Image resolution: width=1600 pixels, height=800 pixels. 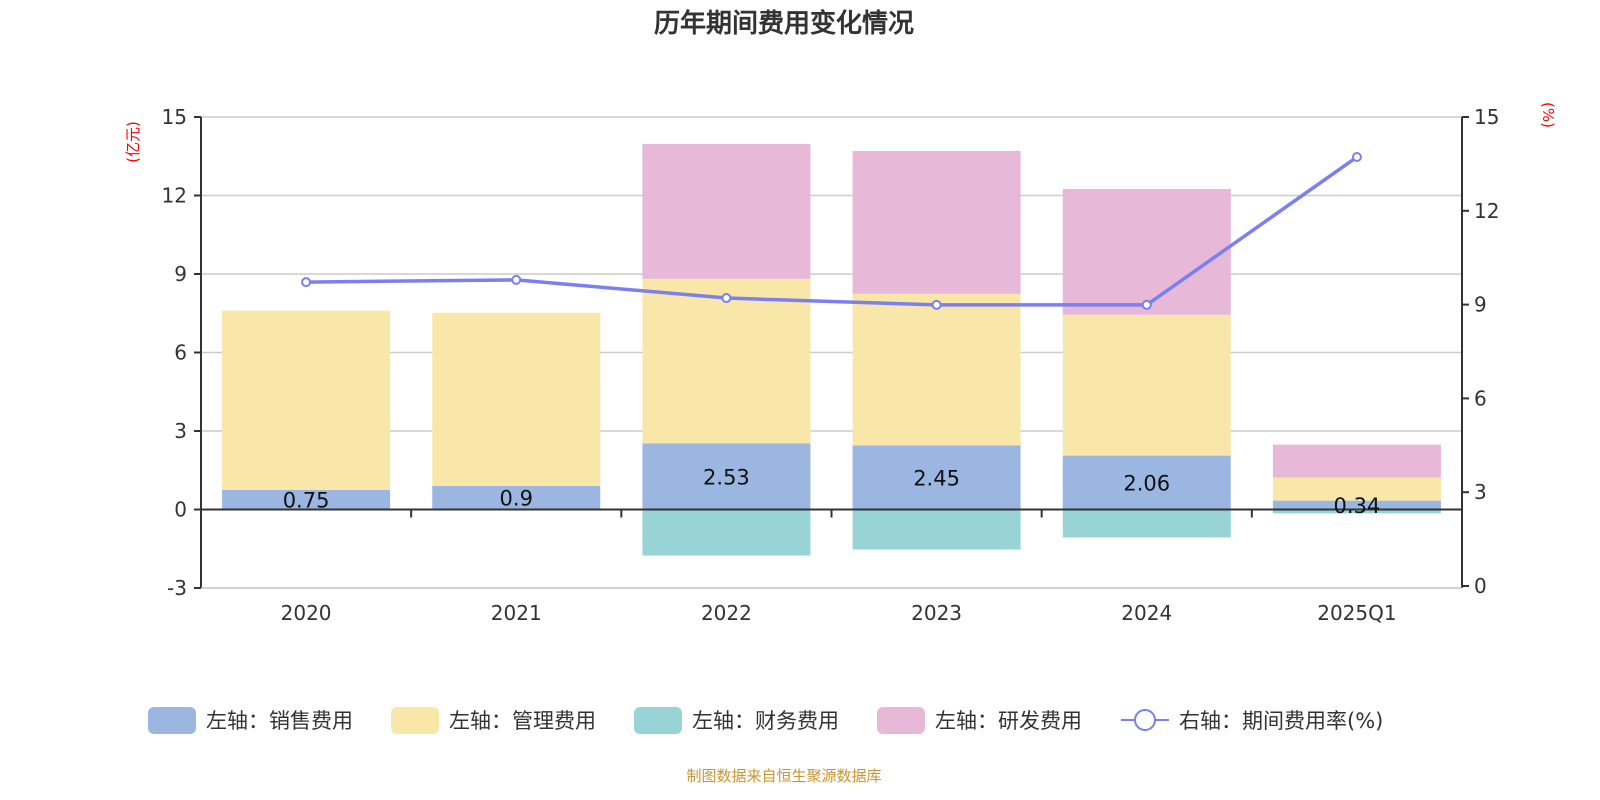 What do you see at coordinates (936, 222) in the screenshot?
I see `bar-2023-s3` at bounding box center [936, 222].